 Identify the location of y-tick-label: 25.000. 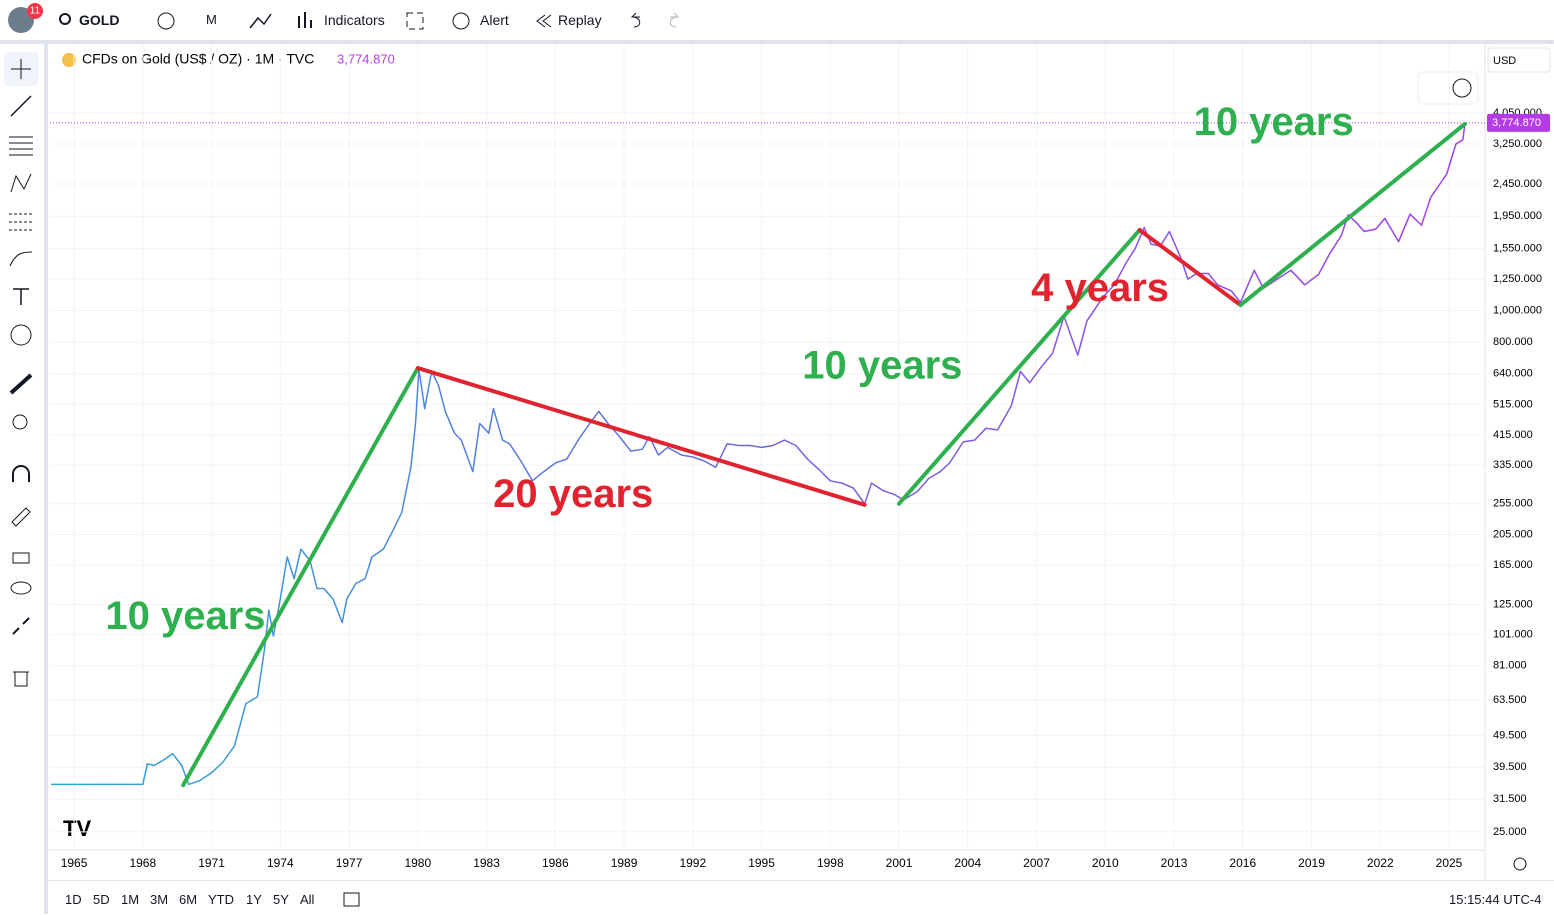
(1510, 832).